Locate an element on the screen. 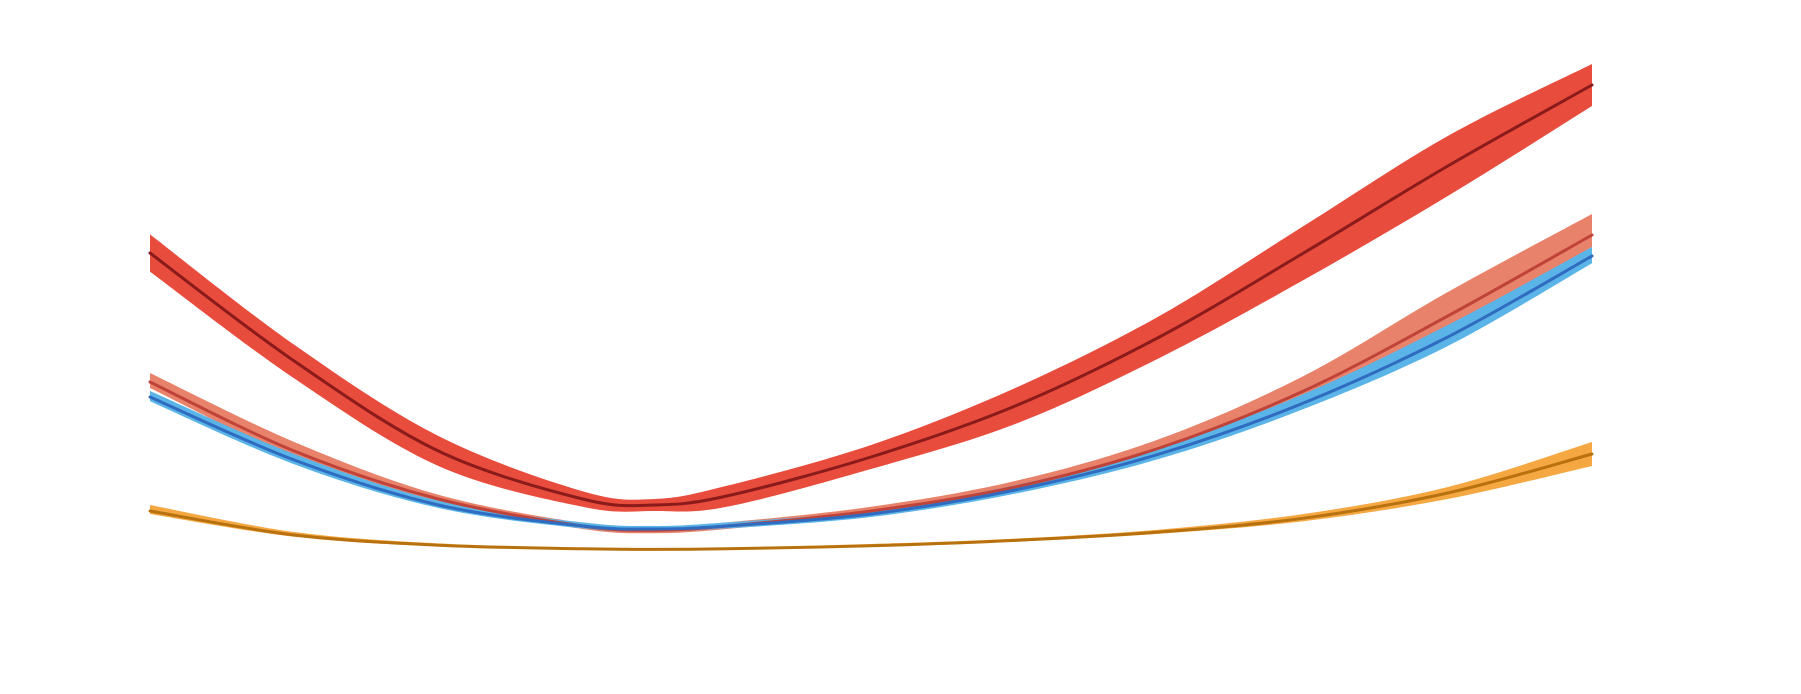 This screenshot has width=1801, height=694. series-4-line is located at coordinates (871, 501).